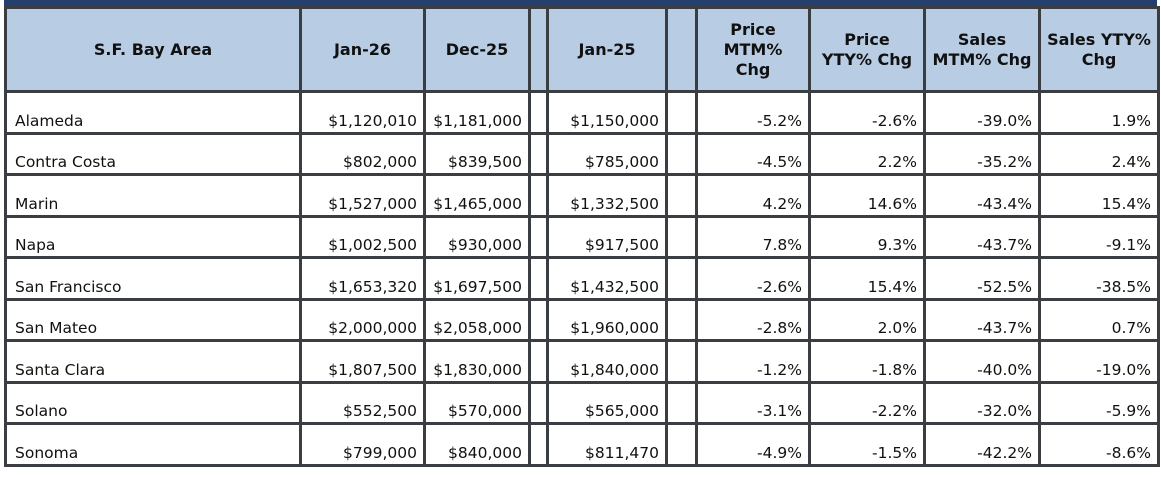 This screenshot has width=1161, height=477. Describe the element at coordinates (1099, 444) in the screenshot. I see `value-cell: -8.6%` at that location.